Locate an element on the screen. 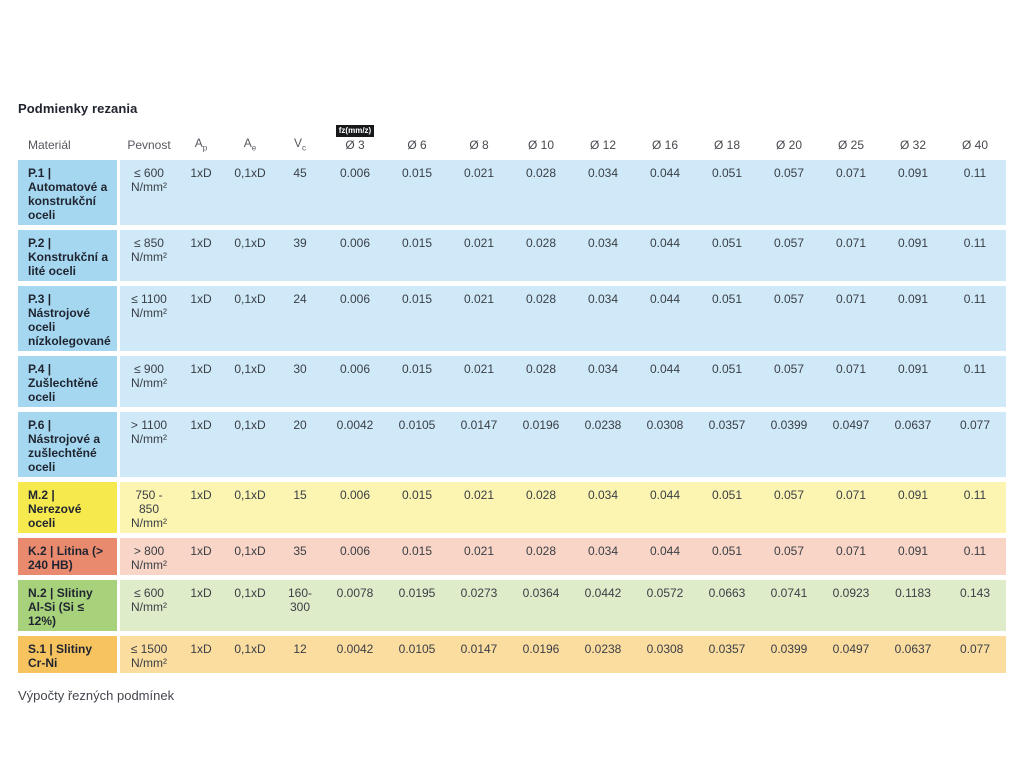 Image resolution: width=1024 pixels, height=768 pixels. col-header-d8: Ø 8 is located at coordinates (479, 145).